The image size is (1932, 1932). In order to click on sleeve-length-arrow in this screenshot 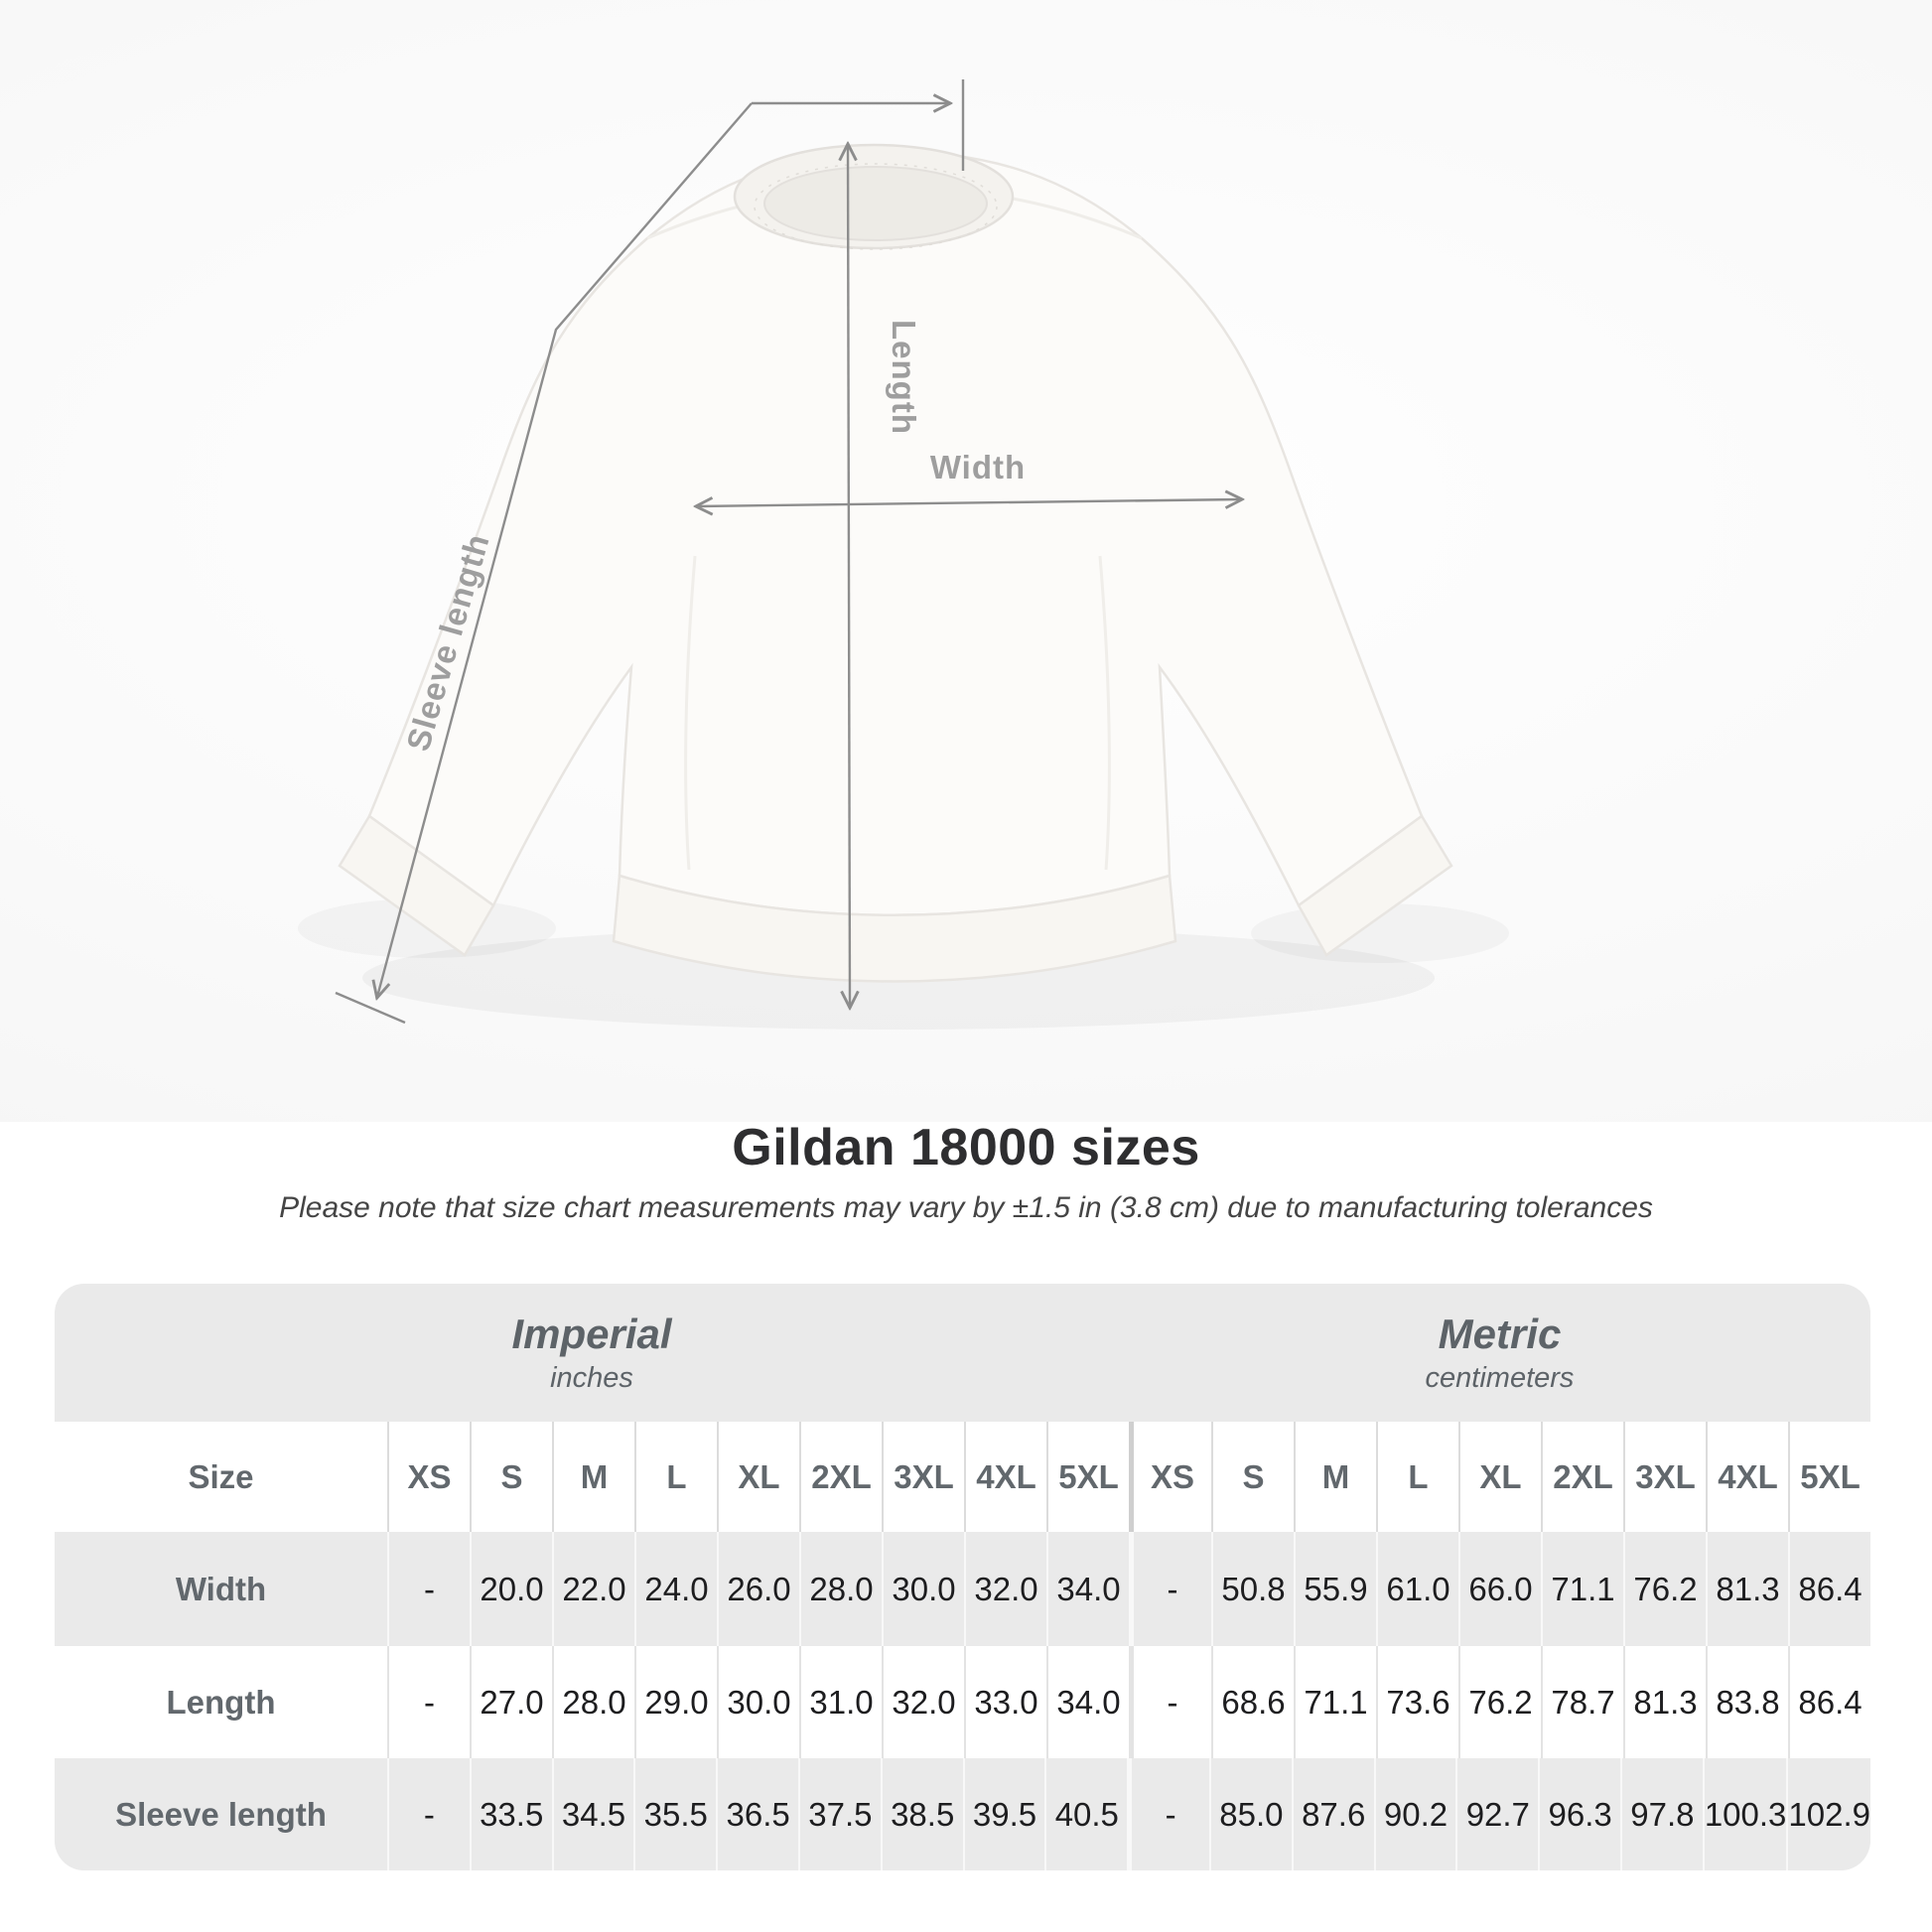, I will do `click(565, 549)`.